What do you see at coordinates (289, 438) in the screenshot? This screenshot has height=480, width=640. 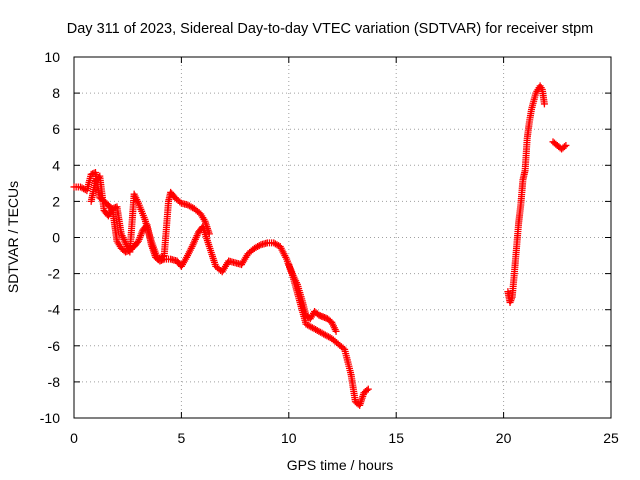 I see `x-tick-label: 10` at bounding box center [289, 438].